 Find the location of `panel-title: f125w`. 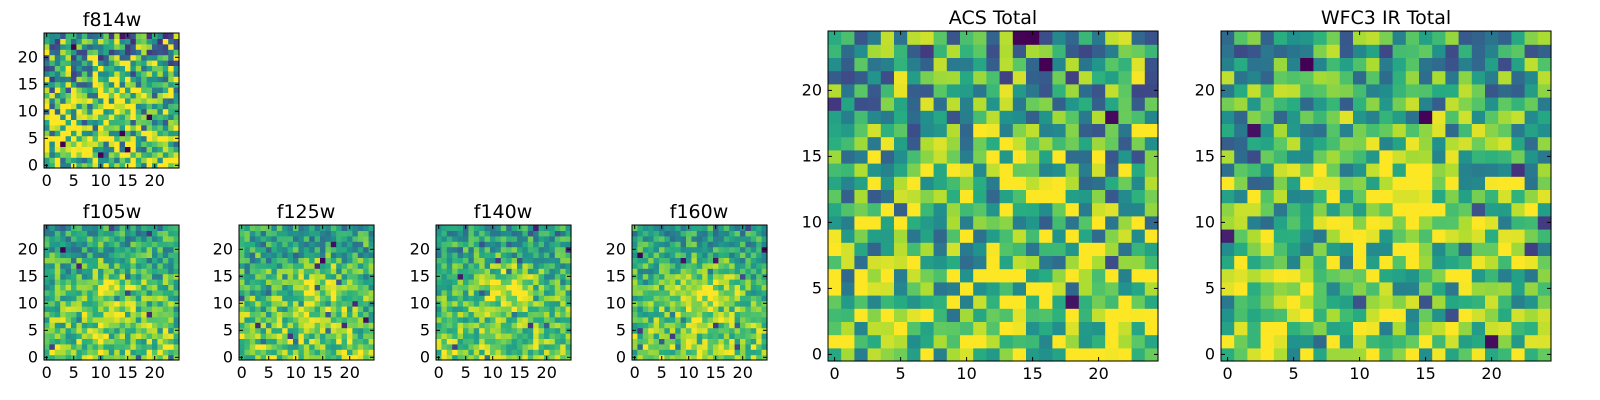

panel-title: f125w is located at coordinates (306, 212).